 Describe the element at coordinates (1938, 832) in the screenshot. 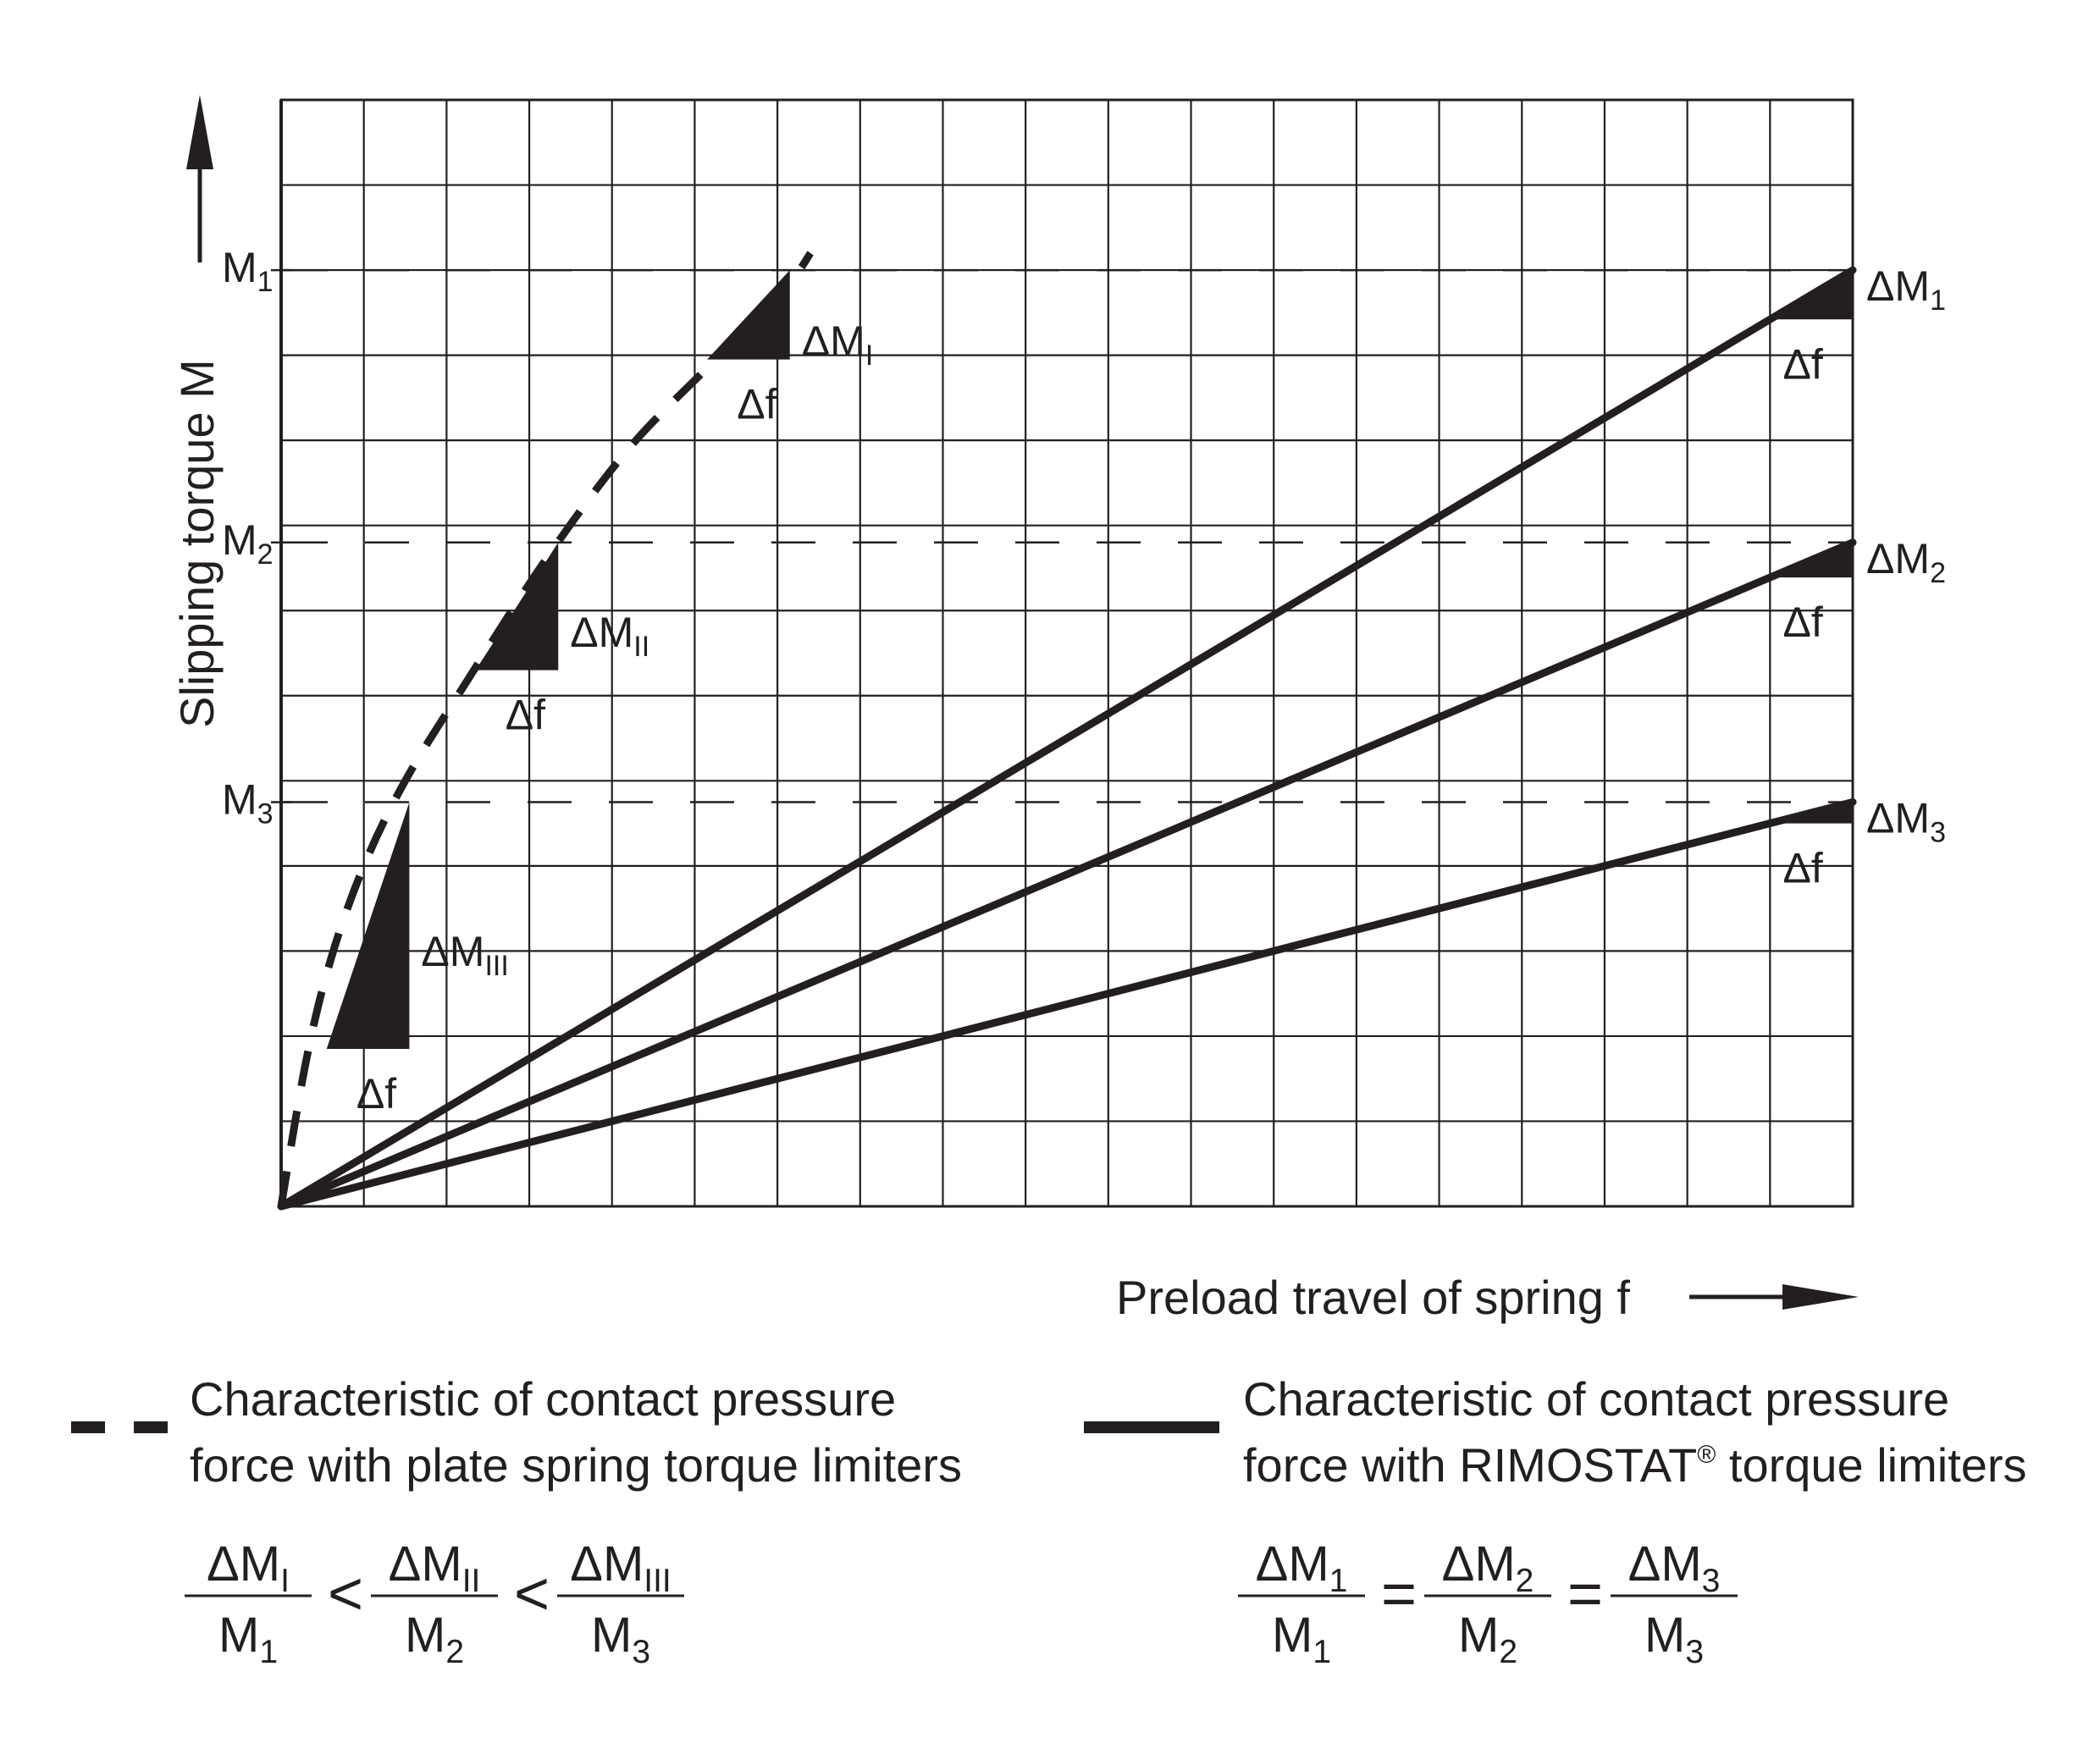

I see `rimostat-delta-m-label-sub: 3` at that location.